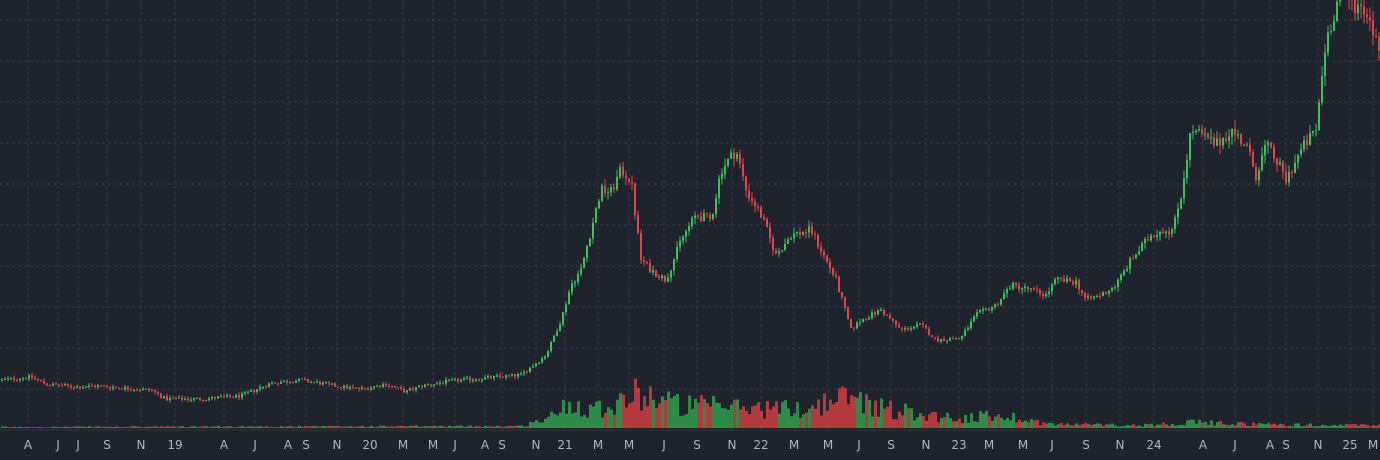 The height and width of the screenshot is (460, 1380). What do you see at coordinates (1373, 445) in the screenshot?
I see `x-tick-label: M` at bounding box center [1373, 445].